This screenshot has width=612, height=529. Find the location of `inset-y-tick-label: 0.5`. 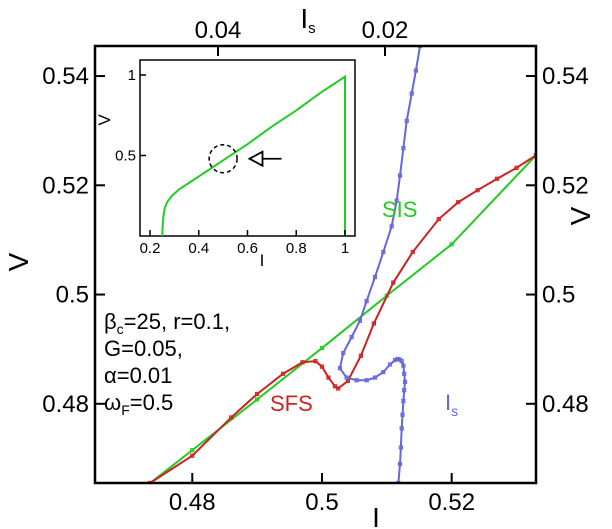

inset-y-tick-label: 0.5 is located at coordinates (125, 156).